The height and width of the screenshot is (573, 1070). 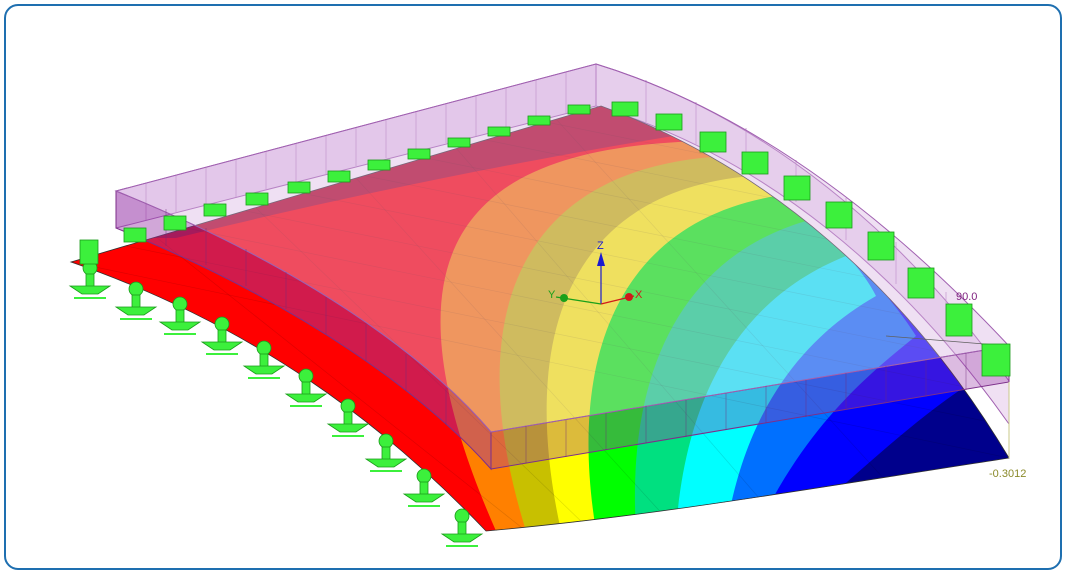 What do you see at coordinates (600, 246) in the screenshot?
I see `axis-z-label: Z` at bounding box center [600, 246].